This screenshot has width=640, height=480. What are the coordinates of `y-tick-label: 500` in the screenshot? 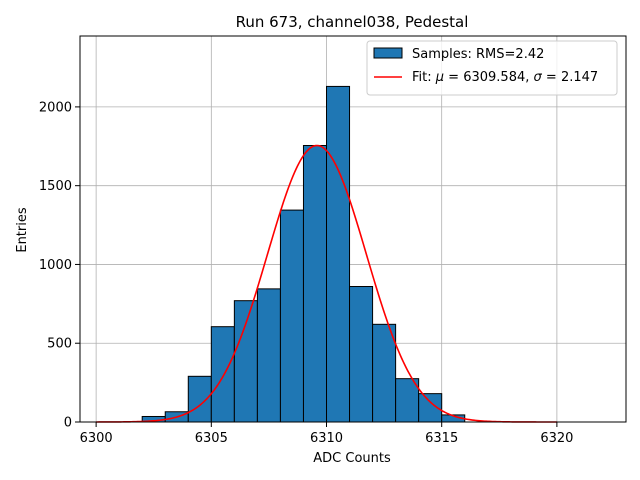 It's located at (59, 344).